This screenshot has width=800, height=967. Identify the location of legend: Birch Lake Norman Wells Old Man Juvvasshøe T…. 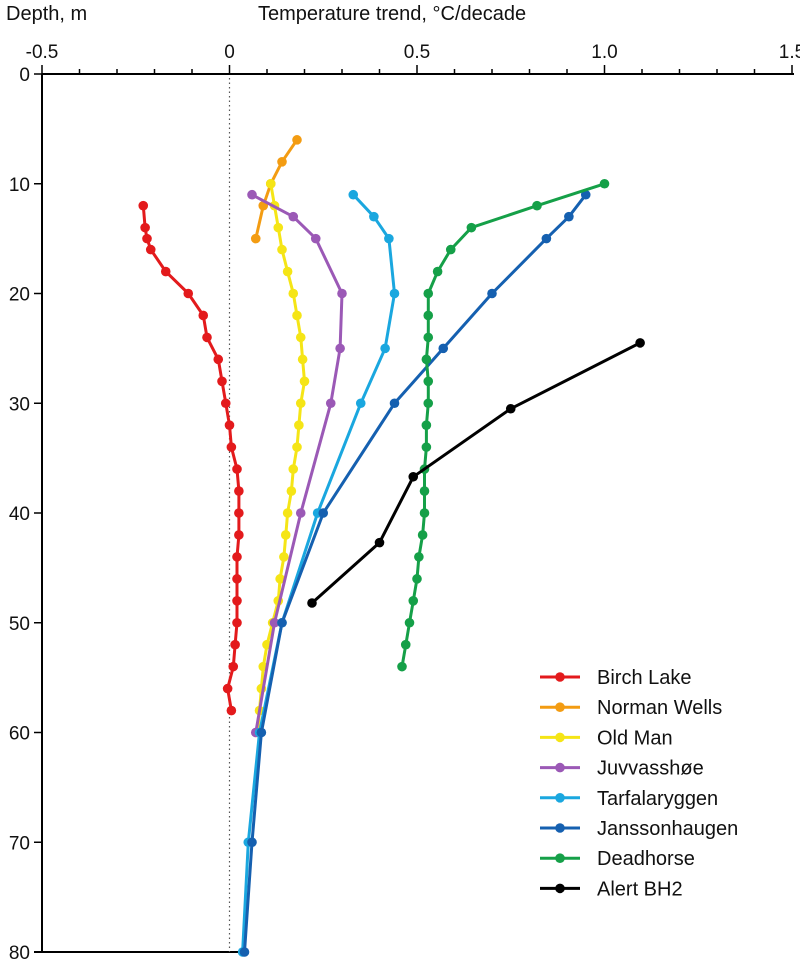
(639, 783).